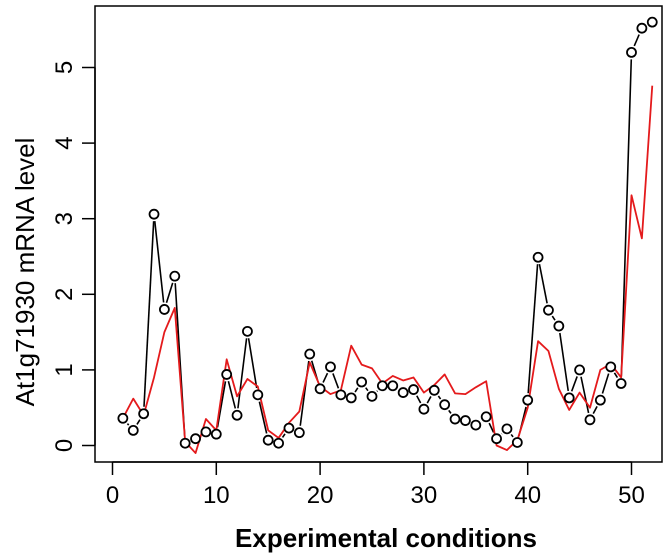 The width and height of the screenshot is (667, 559). Describe the element at coordinates (64, 142) in the screenshot. I see `y-tick-label: 4` at that location.